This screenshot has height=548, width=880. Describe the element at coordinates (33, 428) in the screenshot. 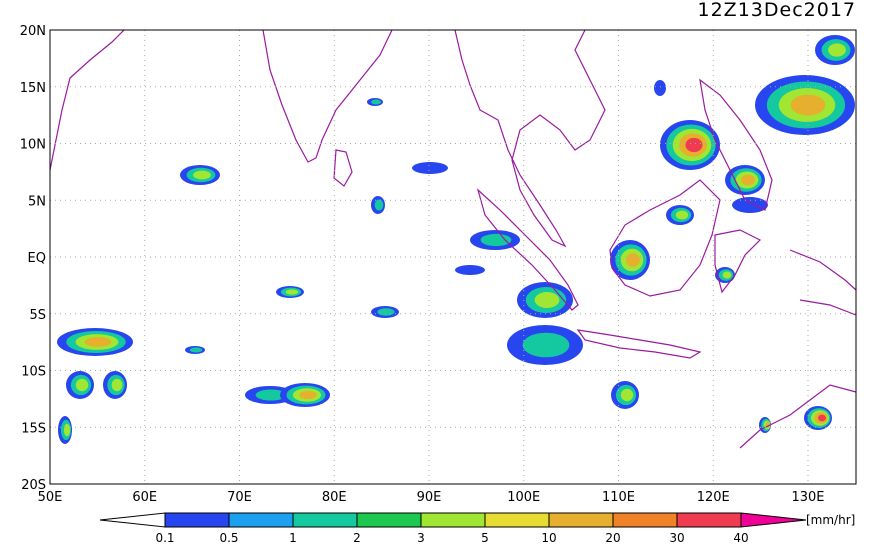

I see `lat-label: 15S` at that location.